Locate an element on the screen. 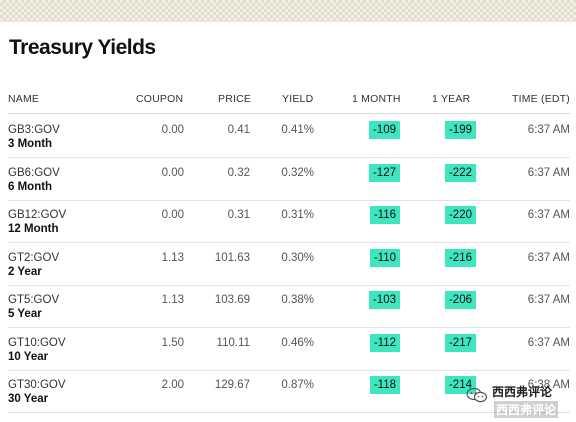 Image resolution: width=576 pixels, height=422 pixels. watermark-text-2: 西西弗评论 is located at coordinates (526, 409).